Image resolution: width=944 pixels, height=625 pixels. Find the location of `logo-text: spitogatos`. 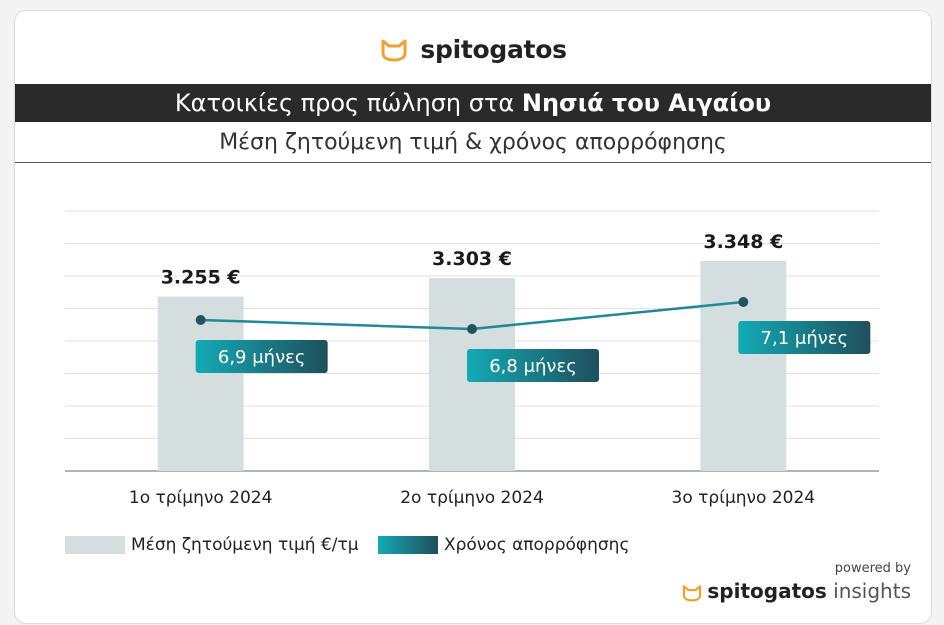

logo-text: spitogatos is located at coordinates (493, 49).